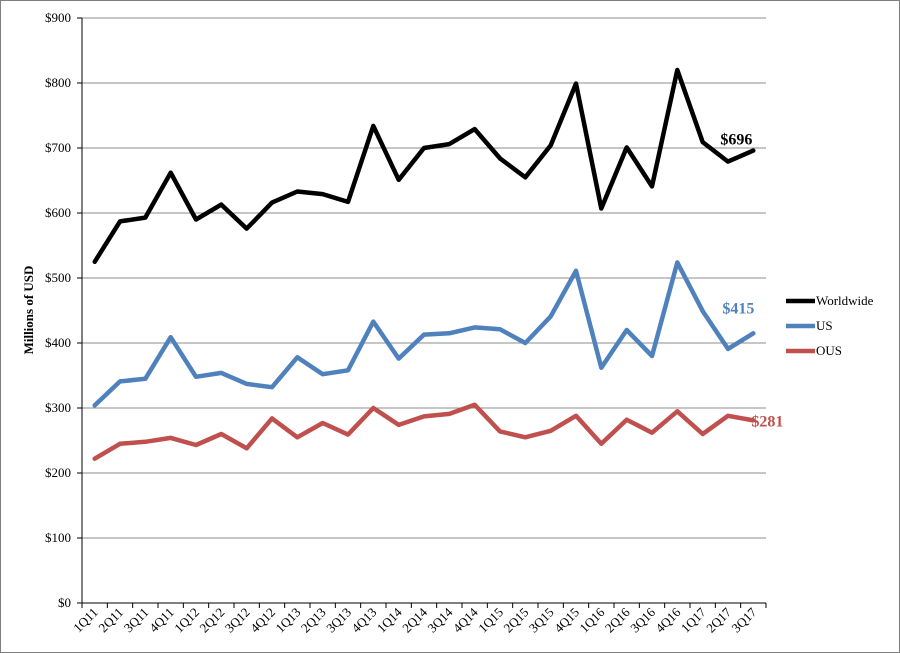  What do you see at coordinates (845, 300) in the screenshot?
I see `legend-label-worldwide: Worldwide` at bounding box center [845, 300].